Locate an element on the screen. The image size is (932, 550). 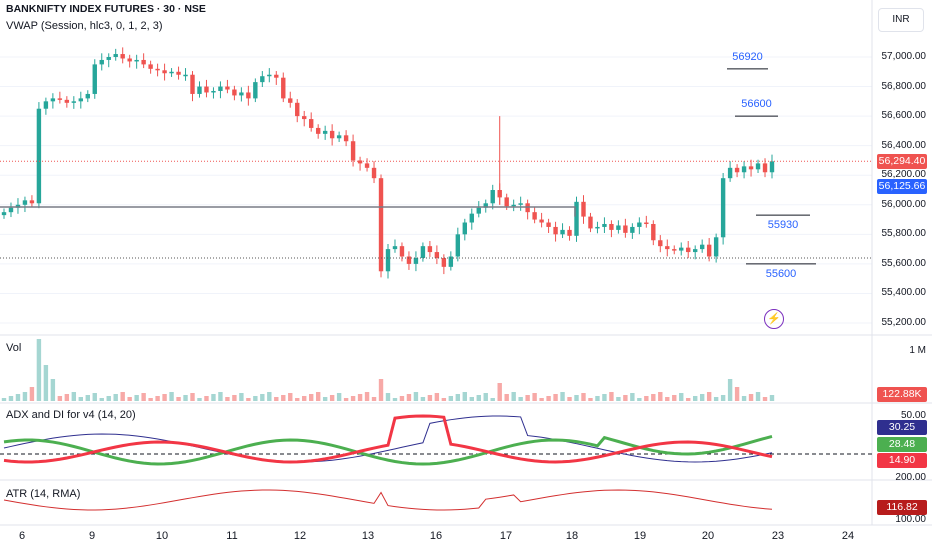
adx-badge: 30.25 is located at coordinates (902, 427).